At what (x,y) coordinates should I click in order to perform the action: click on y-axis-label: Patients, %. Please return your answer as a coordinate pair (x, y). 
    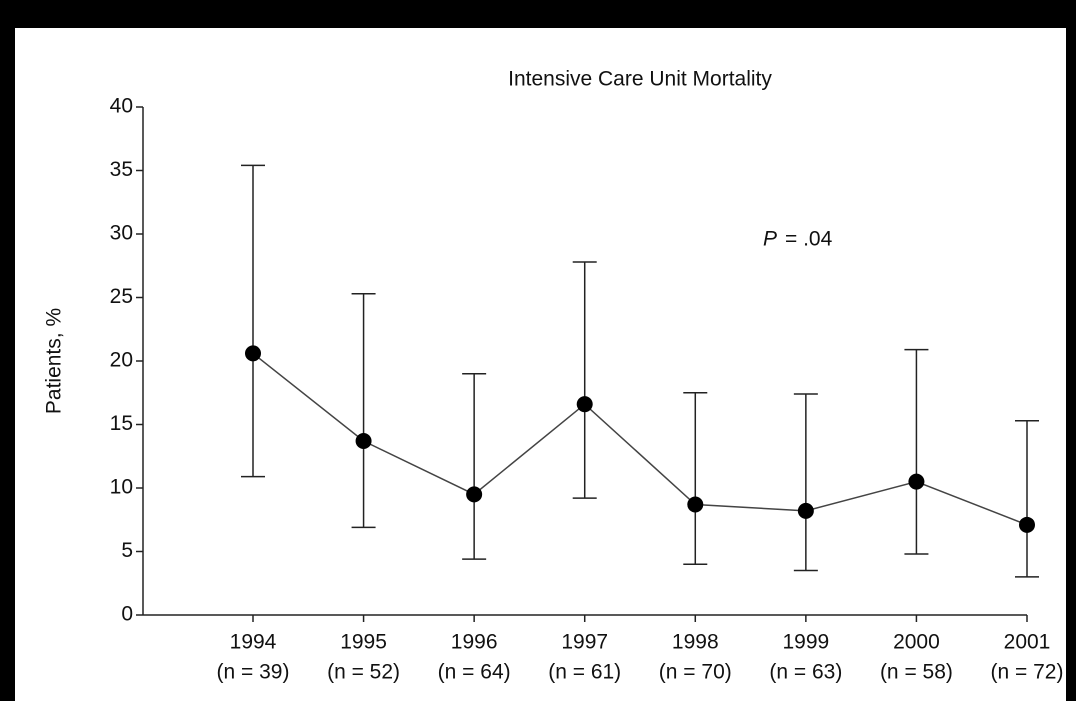
    Looking at the image, I should click on (54, 361).